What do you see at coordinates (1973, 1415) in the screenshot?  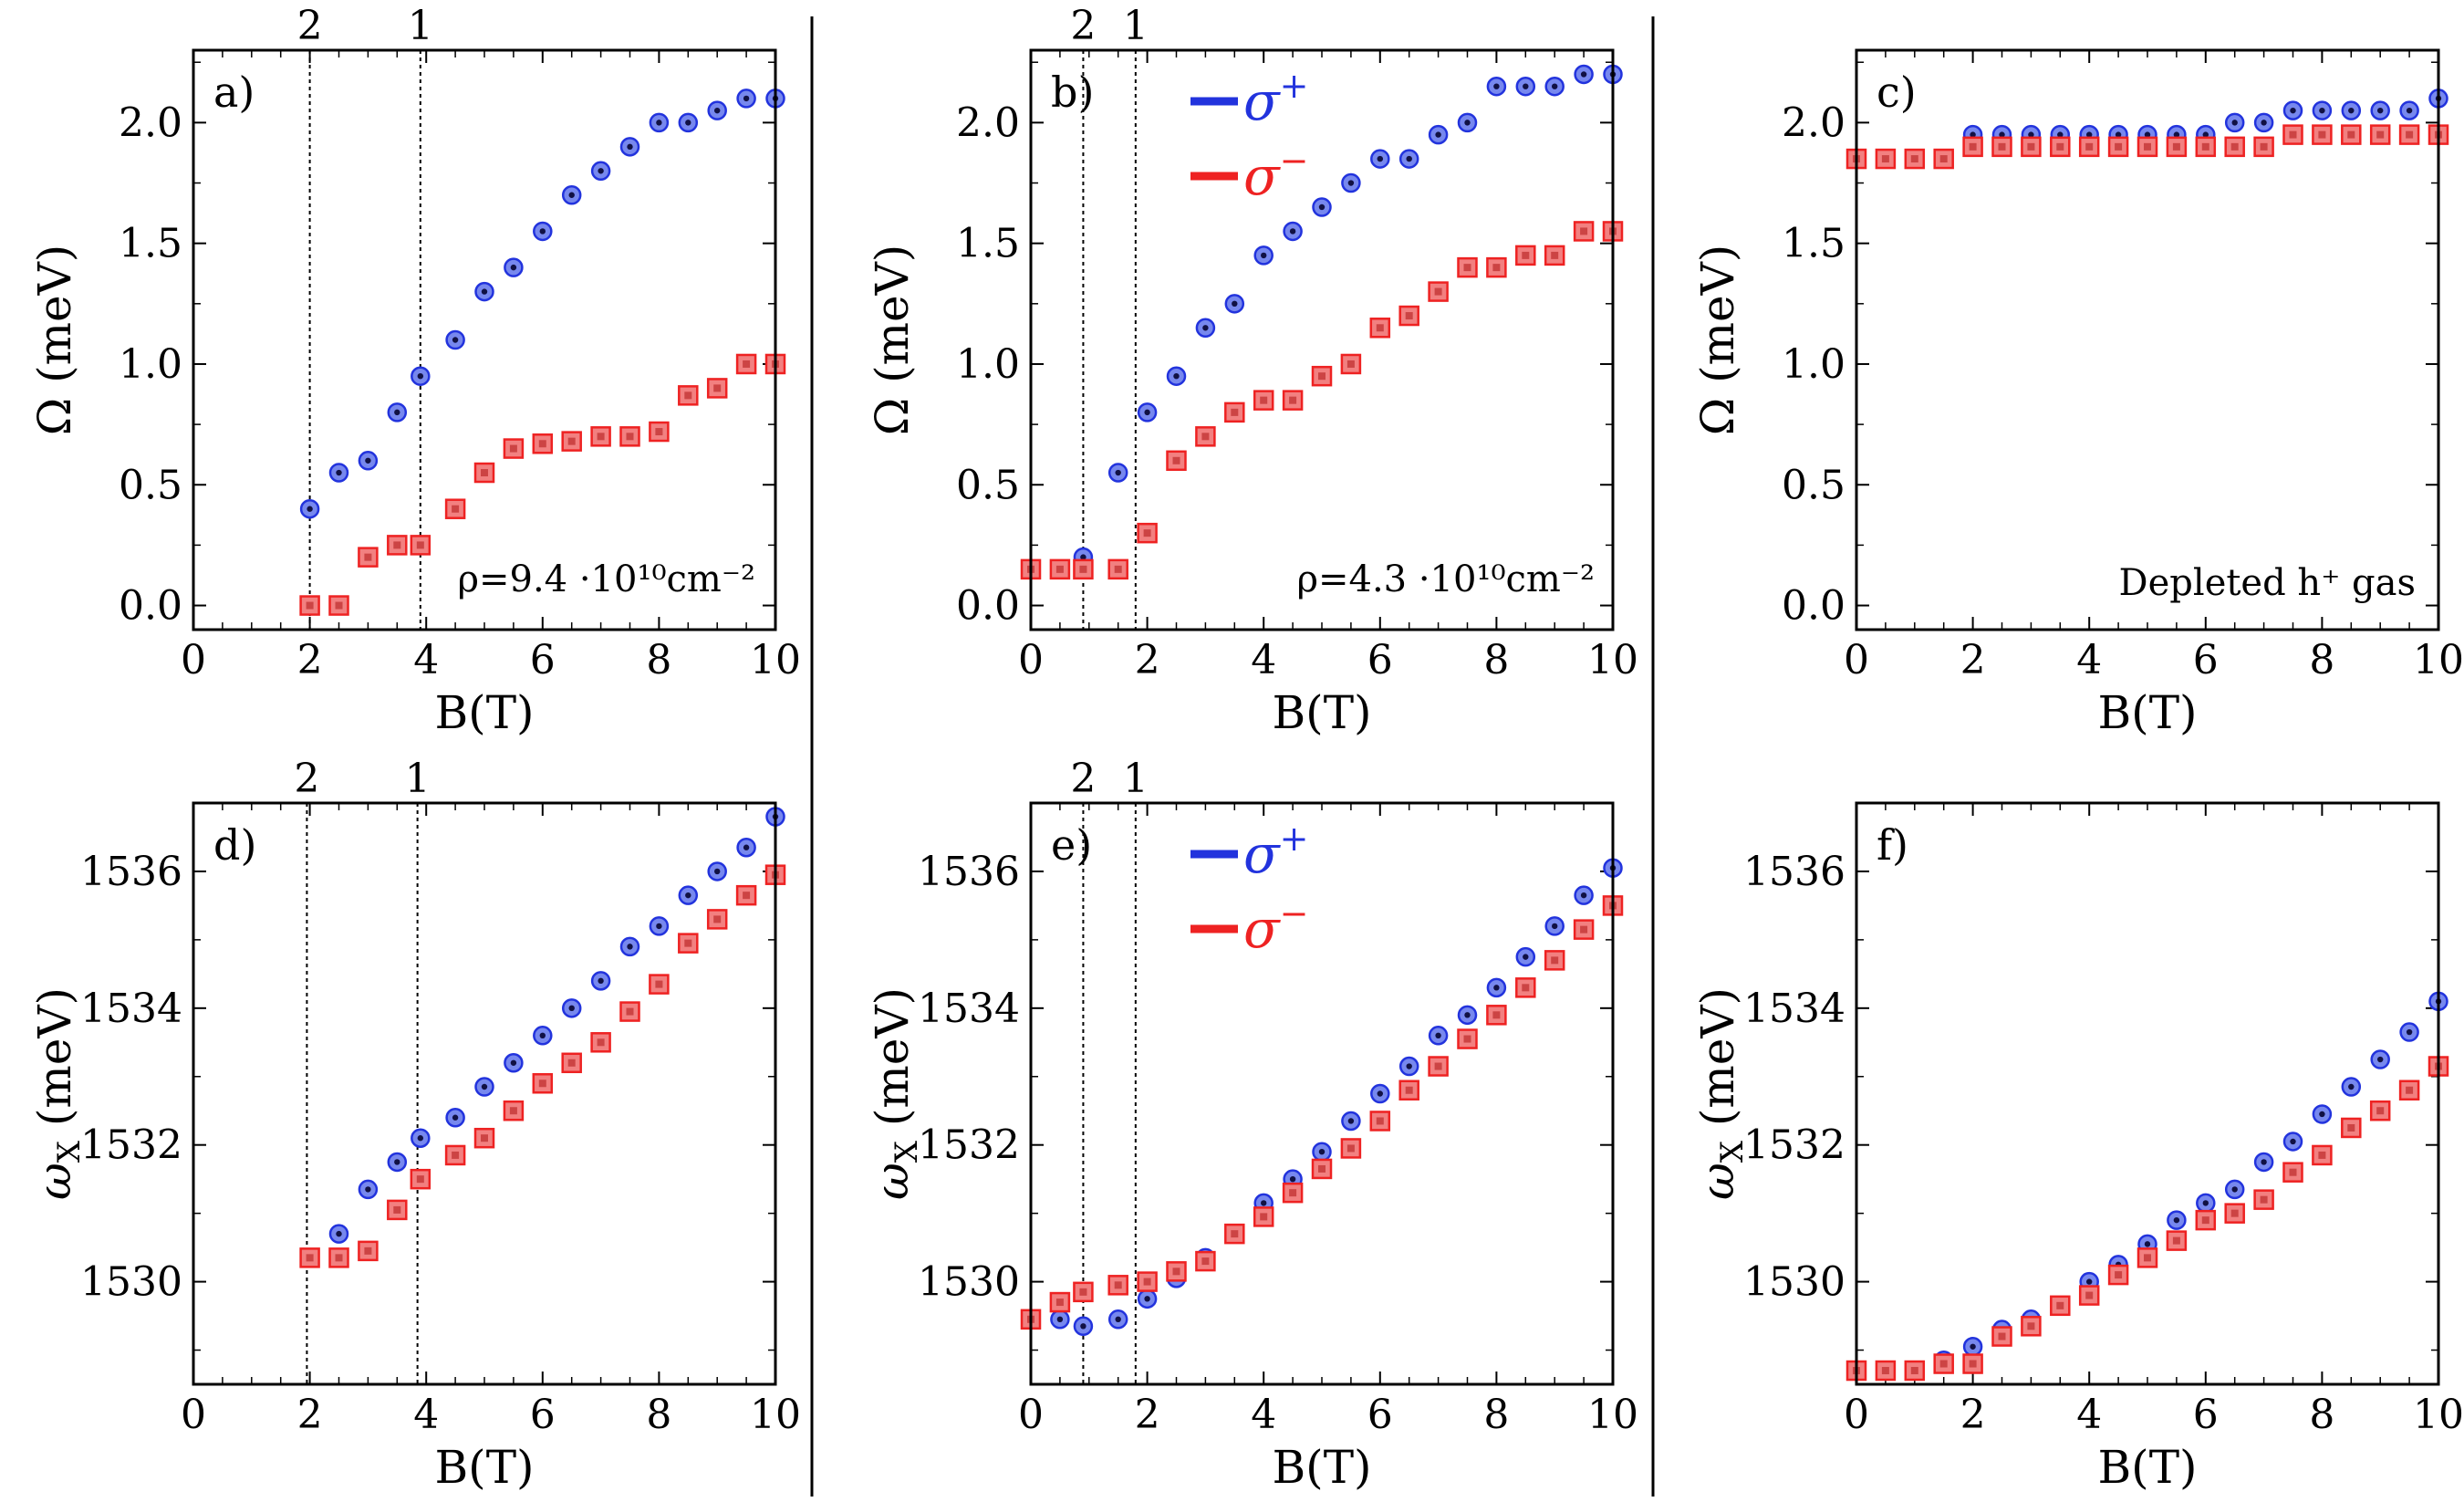 I see `x-tick-label: 2` at bounding box center [1973, 1415].